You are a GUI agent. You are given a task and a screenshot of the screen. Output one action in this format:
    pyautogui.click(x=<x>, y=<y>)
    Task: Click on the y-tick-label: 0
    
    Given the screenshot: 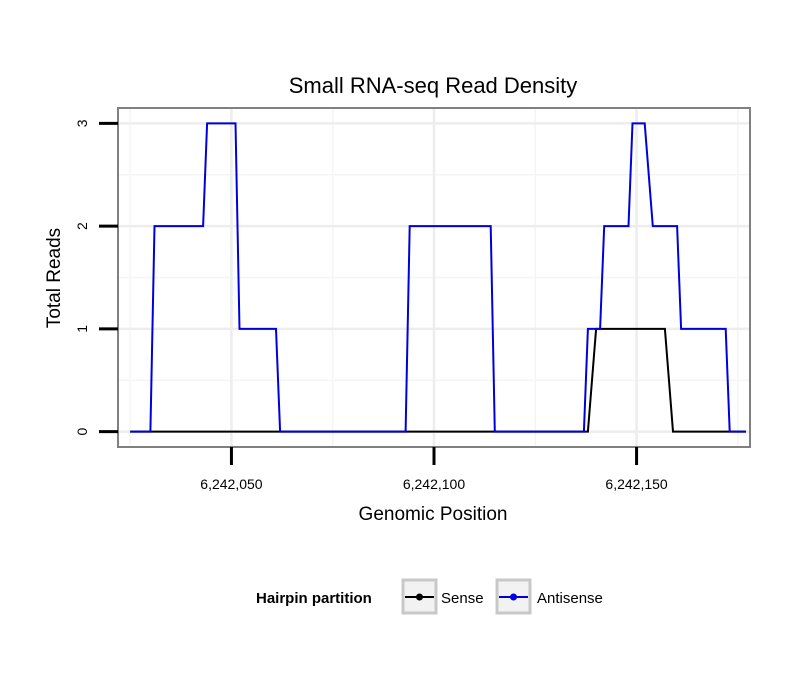 What is the action you would take?
    pyautogui.click(x=82, y=431)
    